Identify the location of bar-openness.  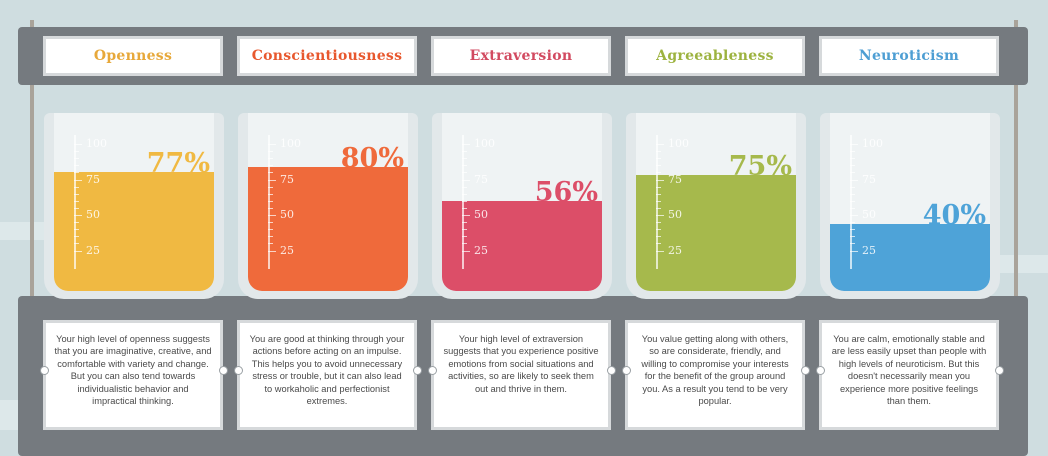
(134, 231).